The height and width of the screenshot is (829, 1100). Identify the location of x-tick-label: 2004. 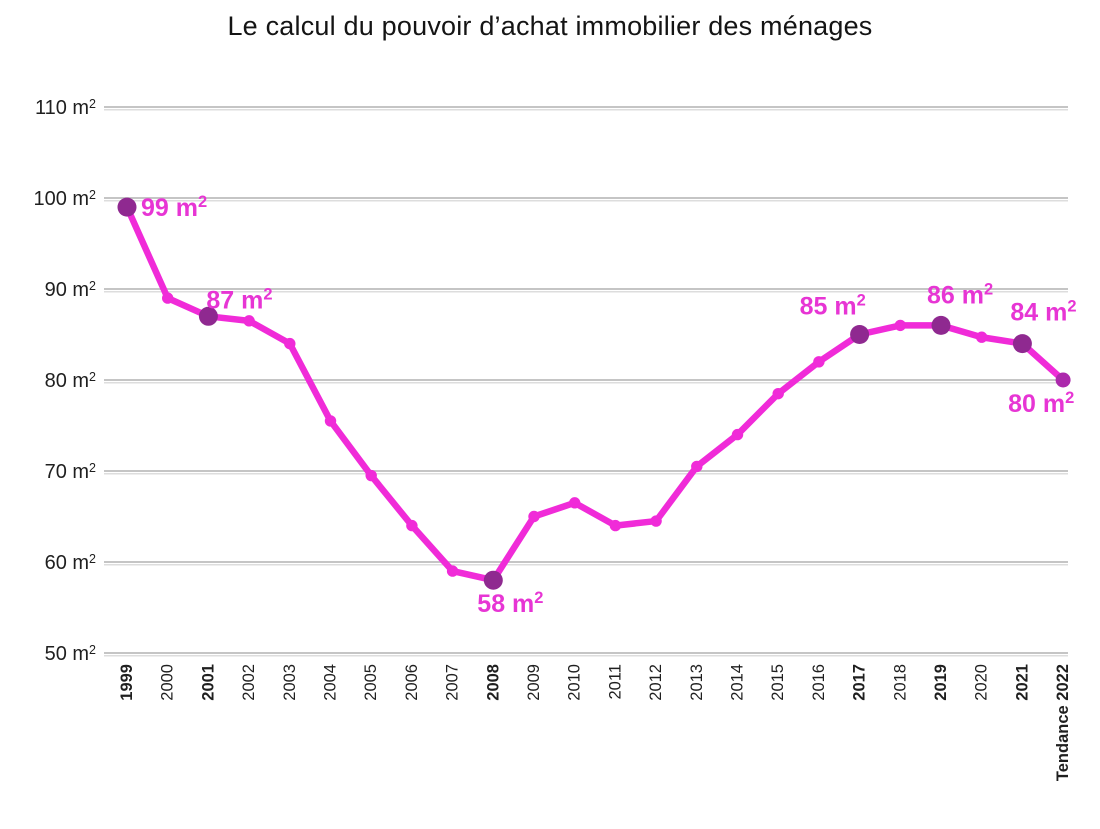
(331, 682).